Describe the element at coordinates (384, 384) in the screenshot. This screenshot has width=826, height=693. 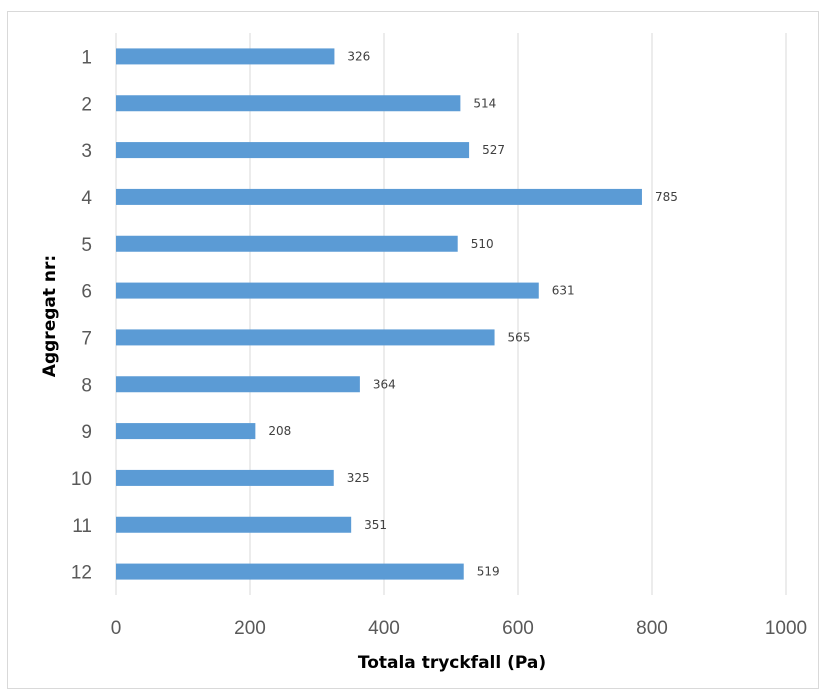
I see `data-label: 364` at that location.